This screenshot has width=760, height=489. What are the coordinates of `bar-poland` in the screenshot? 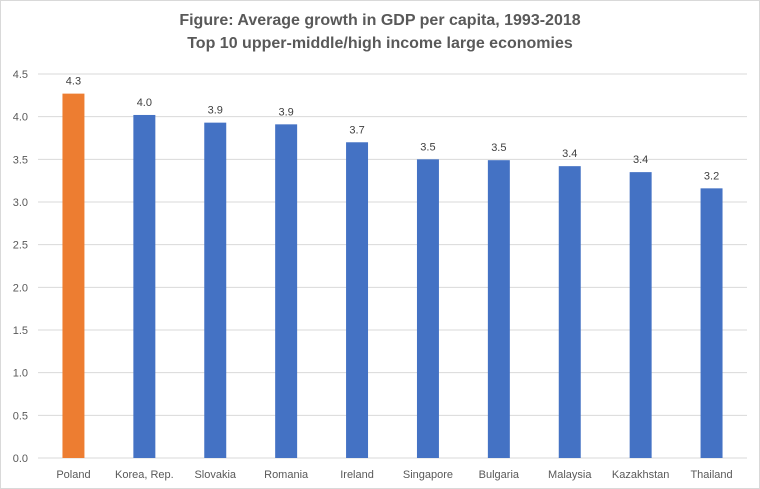 It's located at (73, 276).